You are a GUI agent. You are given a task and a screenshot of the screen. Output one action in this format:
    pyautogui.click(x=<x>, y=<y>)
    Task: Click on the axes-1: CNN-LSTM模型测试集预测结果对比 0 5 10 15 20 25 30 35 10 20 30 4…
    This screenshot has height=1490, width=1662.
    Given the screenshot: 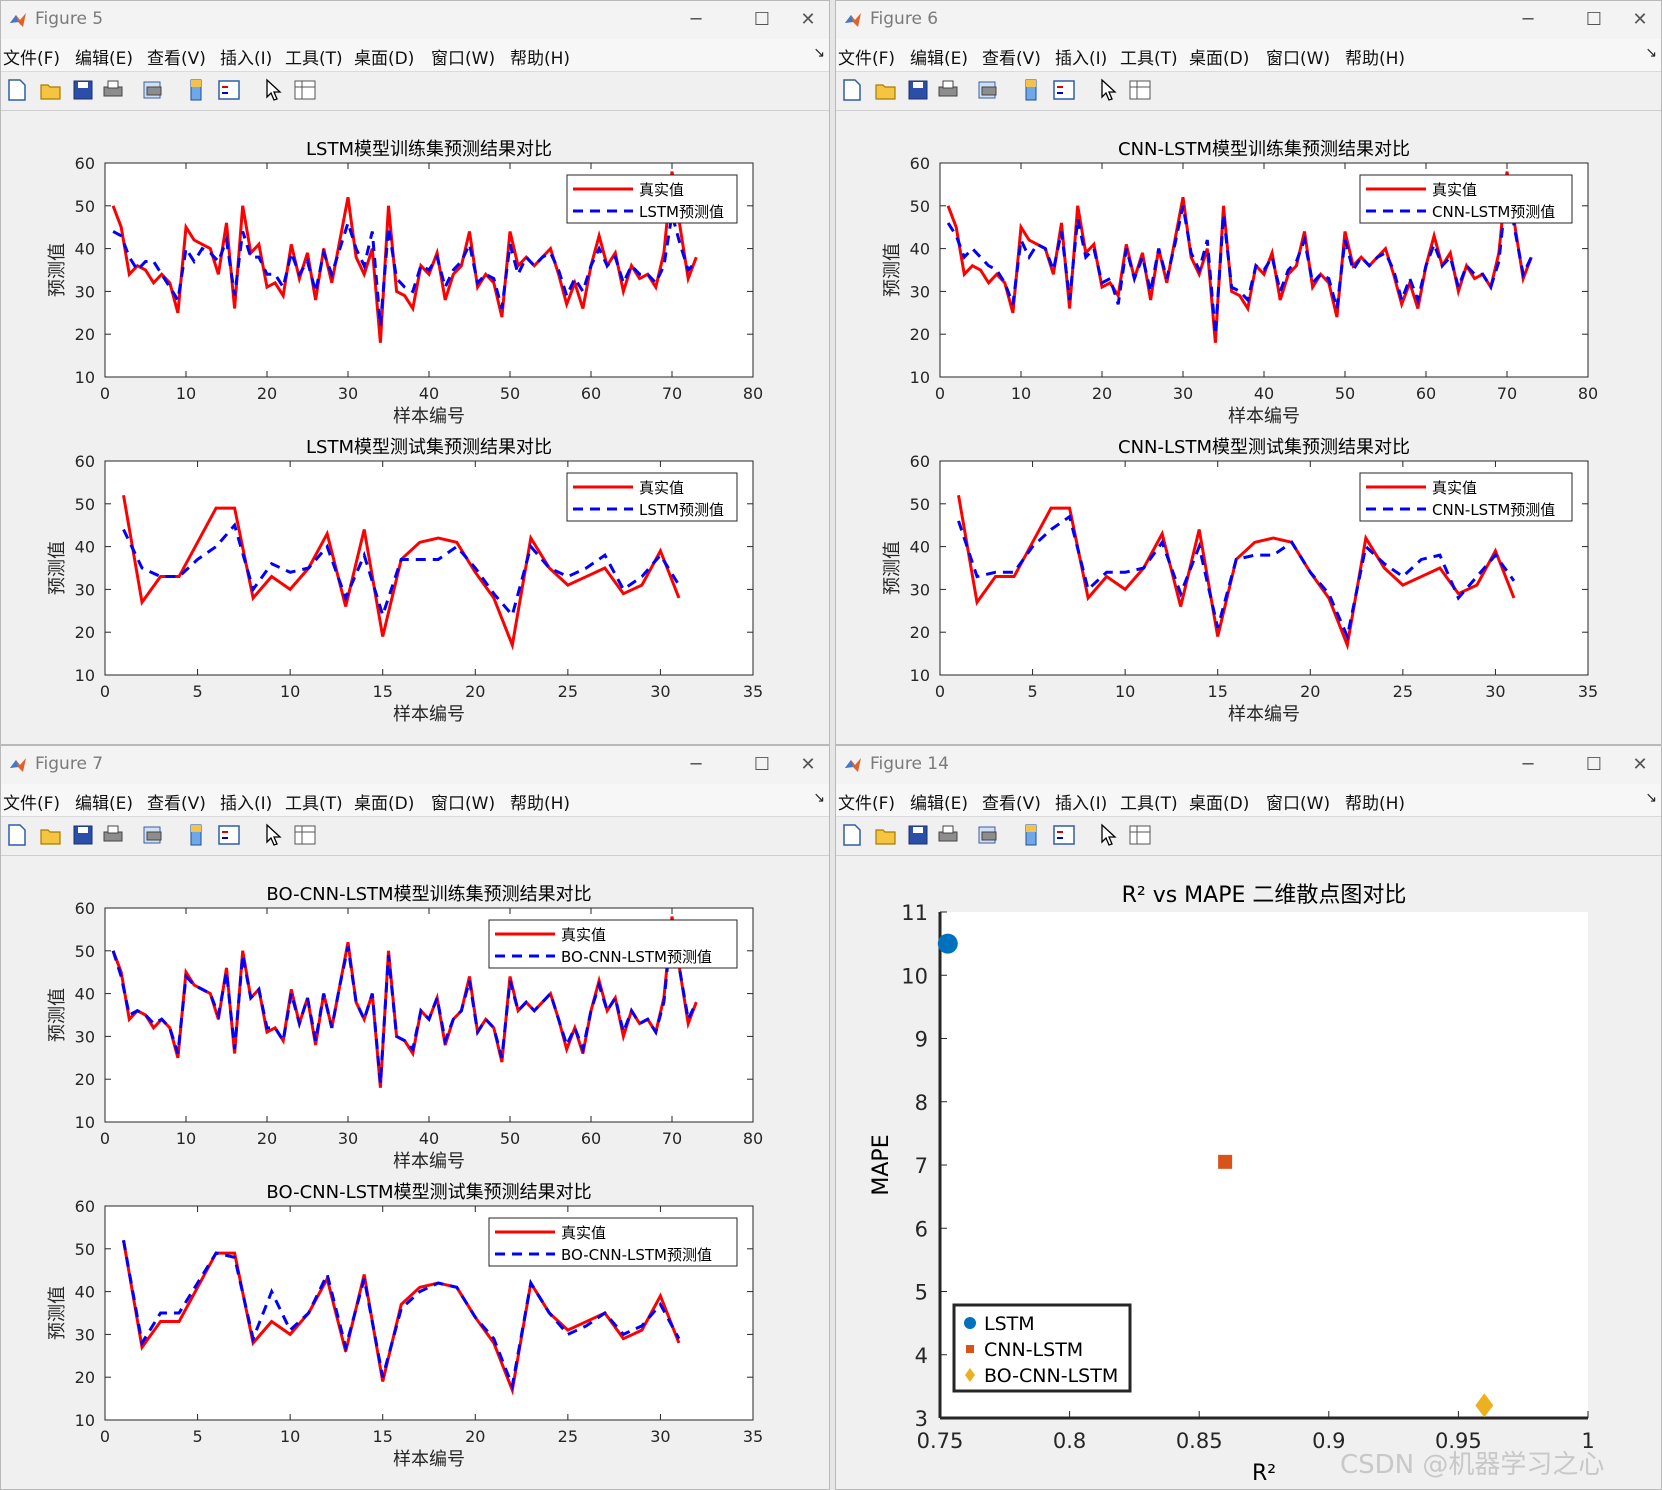 What is the action you would take?
    pyautogui.click(x=1240, y=581)
    